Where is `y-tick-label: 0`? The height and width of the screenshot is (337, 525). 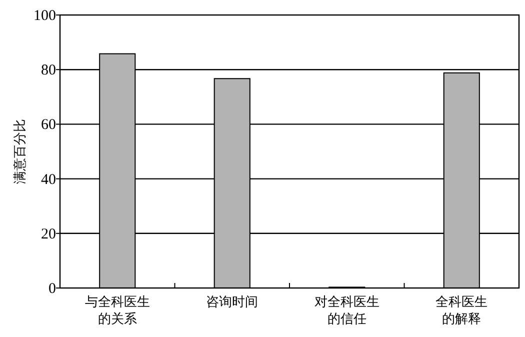
y-tick-label: 0 is located at coordinates (52, 289).